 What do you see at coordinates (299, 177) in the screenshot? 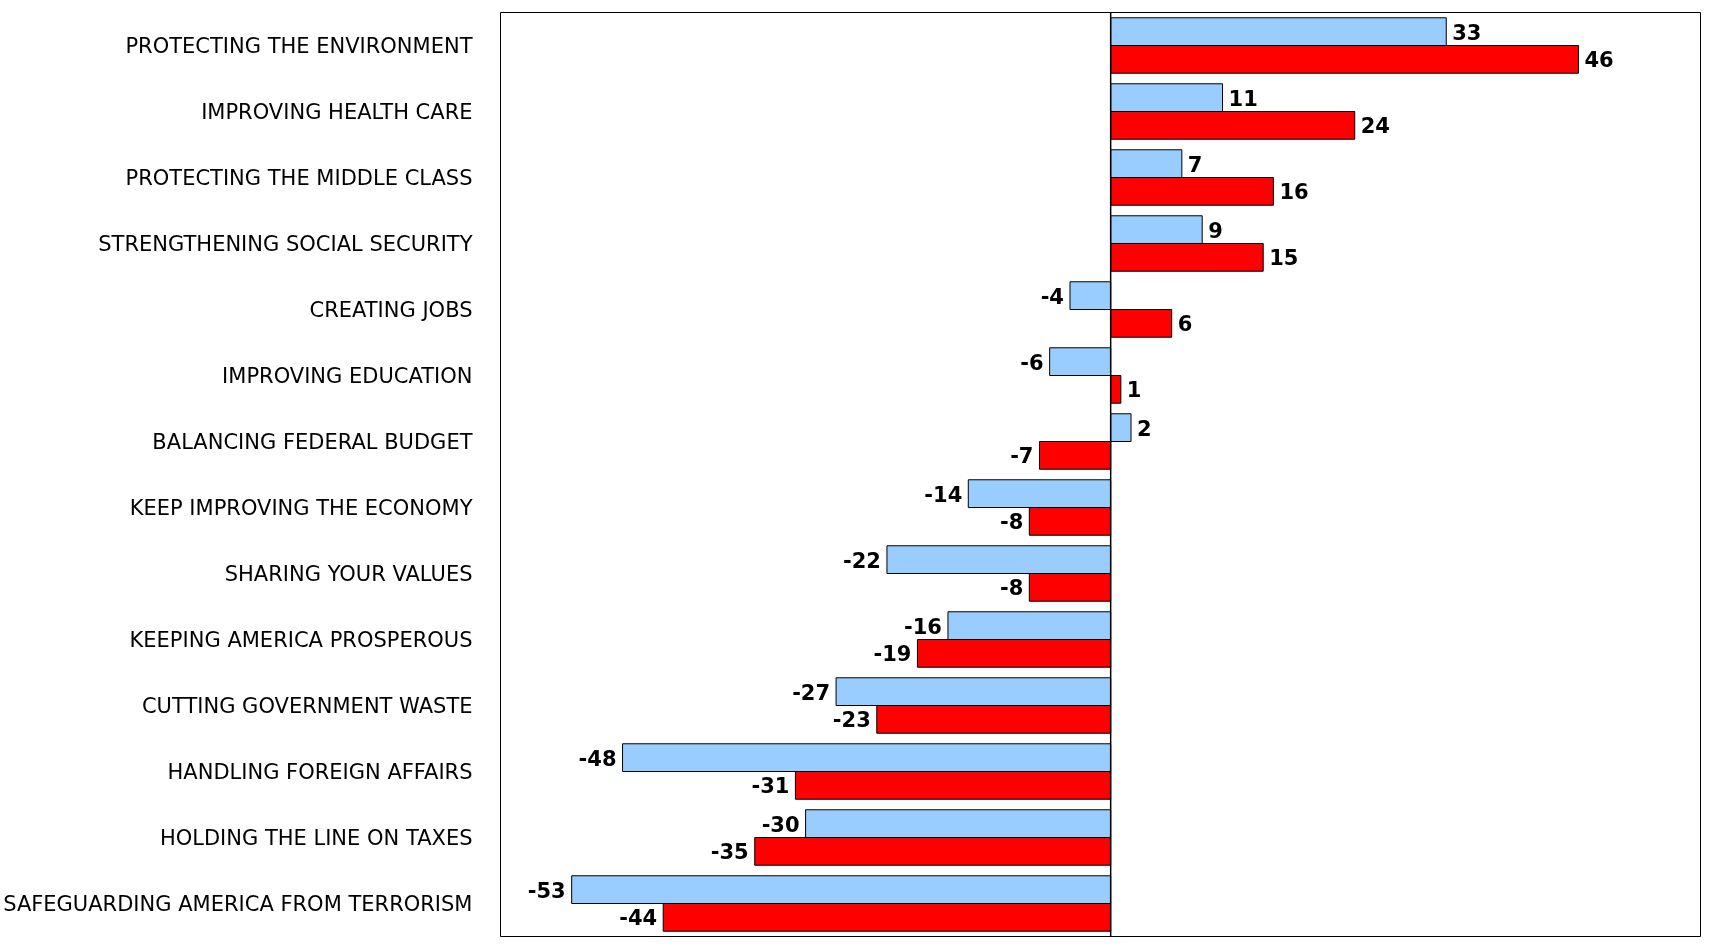
I see `y-tick-label: PROTECTING THE MIDDLE CLASS` at bounding box center [299, 177].